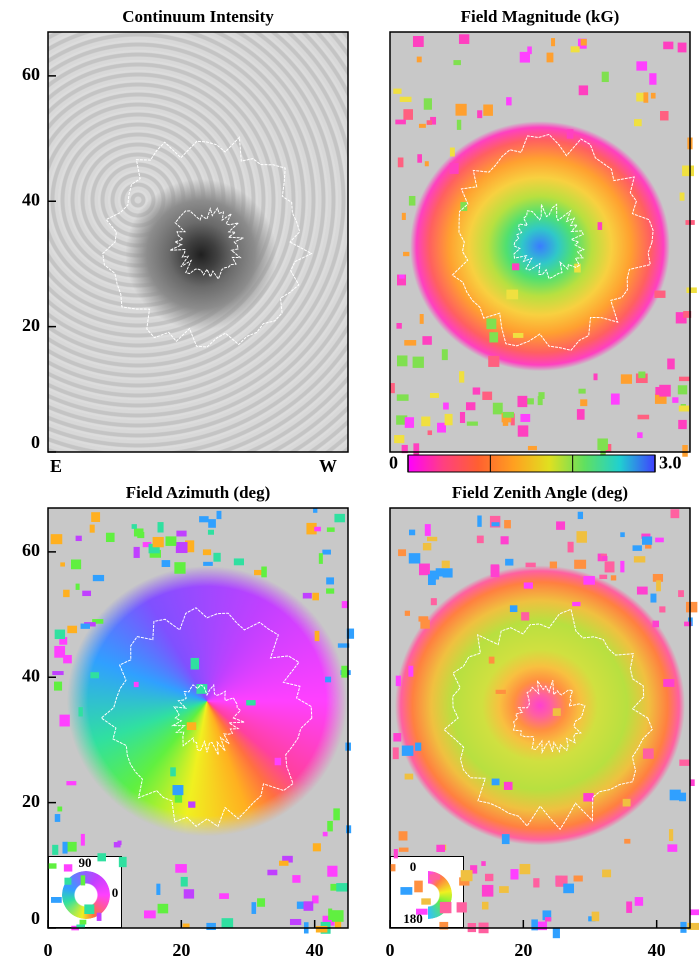 The height and width of the screenshot is (971, 699). What do you see at coordinates (115, 892) in the screenshot?
I see `inset-label: 0` at bounding box center [115, 892].